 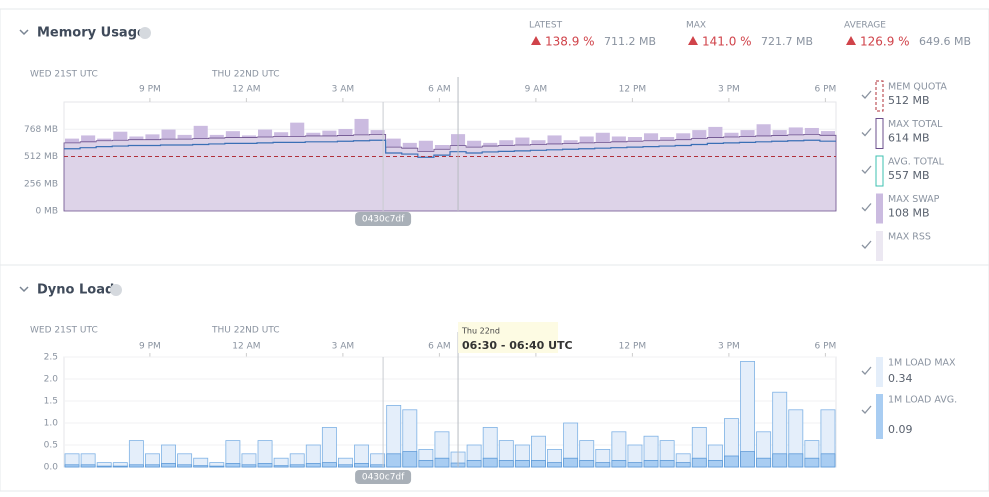 I want to click on x-tick-label: 12 PM, so click(x=633, y=90).